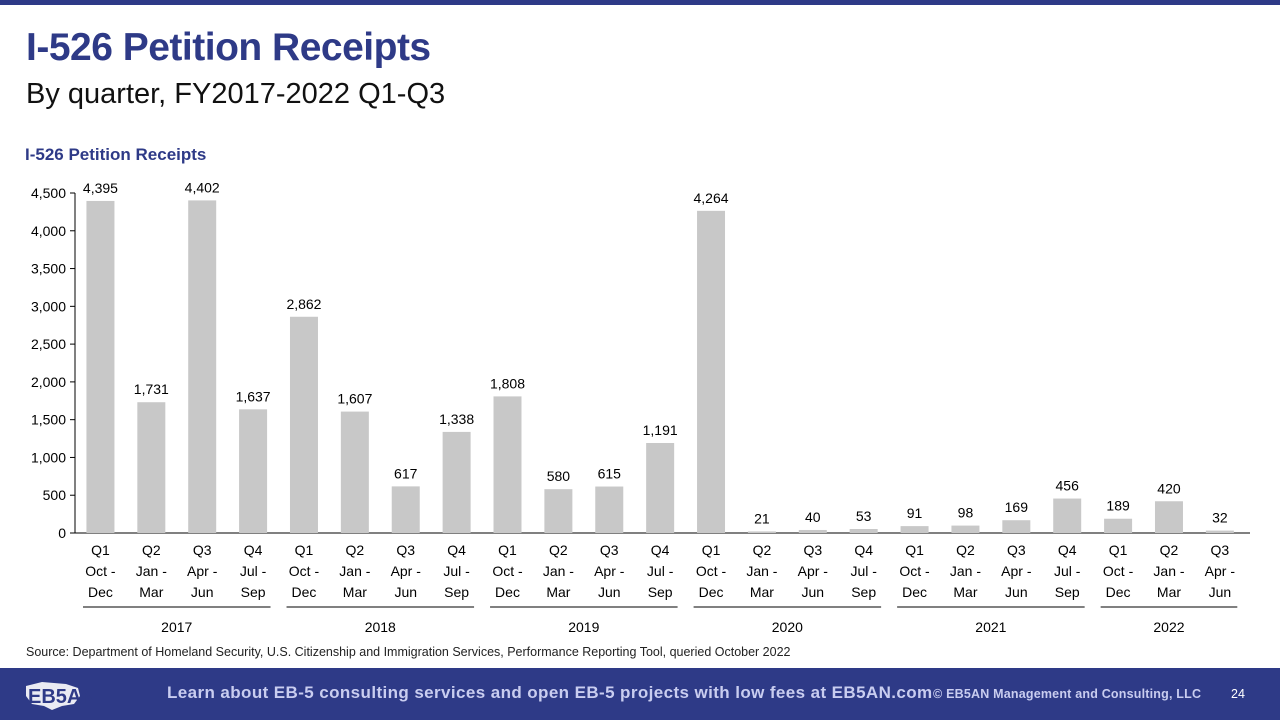  What do you see at coordinates (48, 231) in the screenshot?
I see `y-tick-label: 4,000` at bounding box center [48, 231].